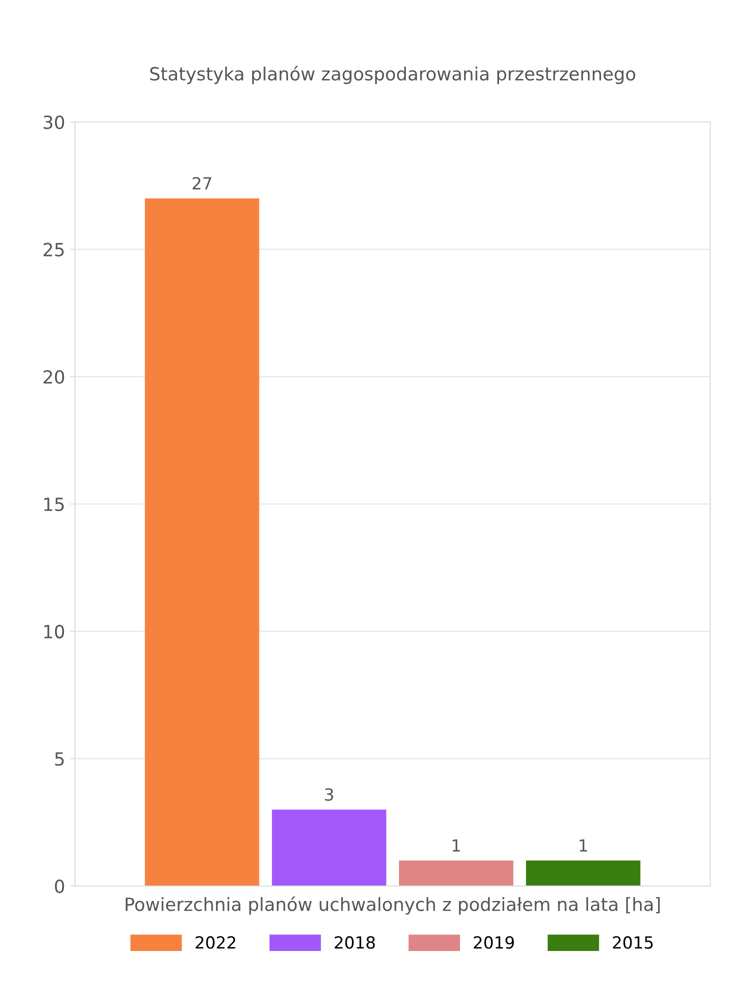 The image size is (750, 1000). What do you see at coordinates (59, 759) in the screenshot?
I see `y-tick-label: 5` at bounding box center [59, 759].